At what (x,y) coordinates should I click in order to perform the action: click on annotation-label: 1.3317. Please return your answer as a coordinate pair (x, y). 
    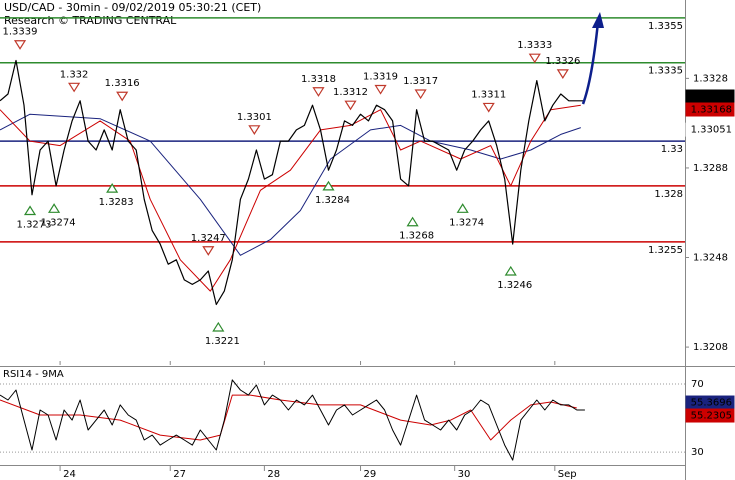
    Looking at the image, I should click on (420, 81).